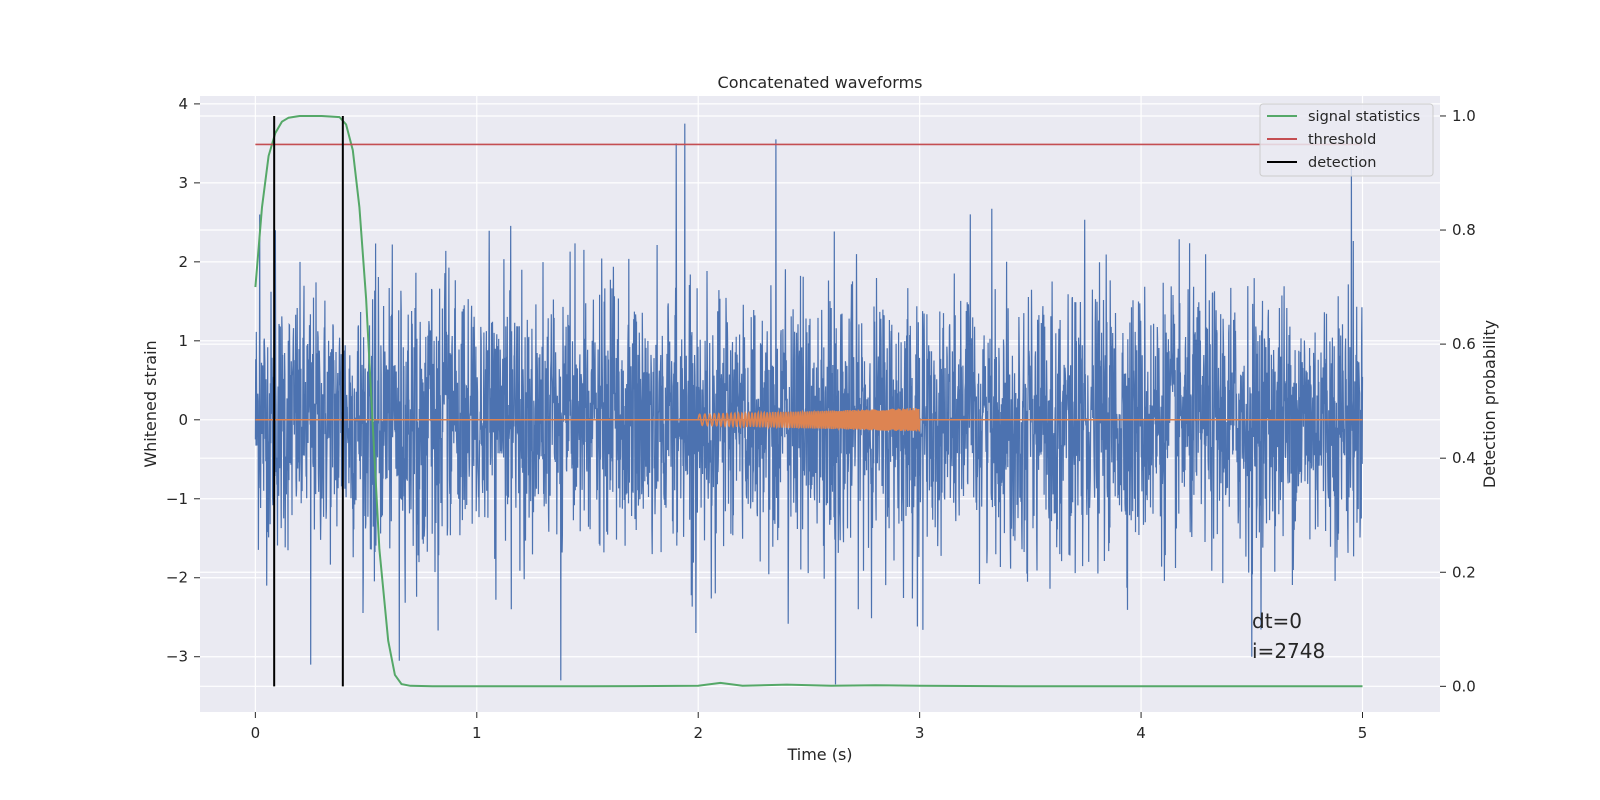 The width and height of the screenshot is (1600, 800). Describe the element at coordinates (1464, 344) in the screenshot. I see `y2-tick-label-3: 0.6` at that location.